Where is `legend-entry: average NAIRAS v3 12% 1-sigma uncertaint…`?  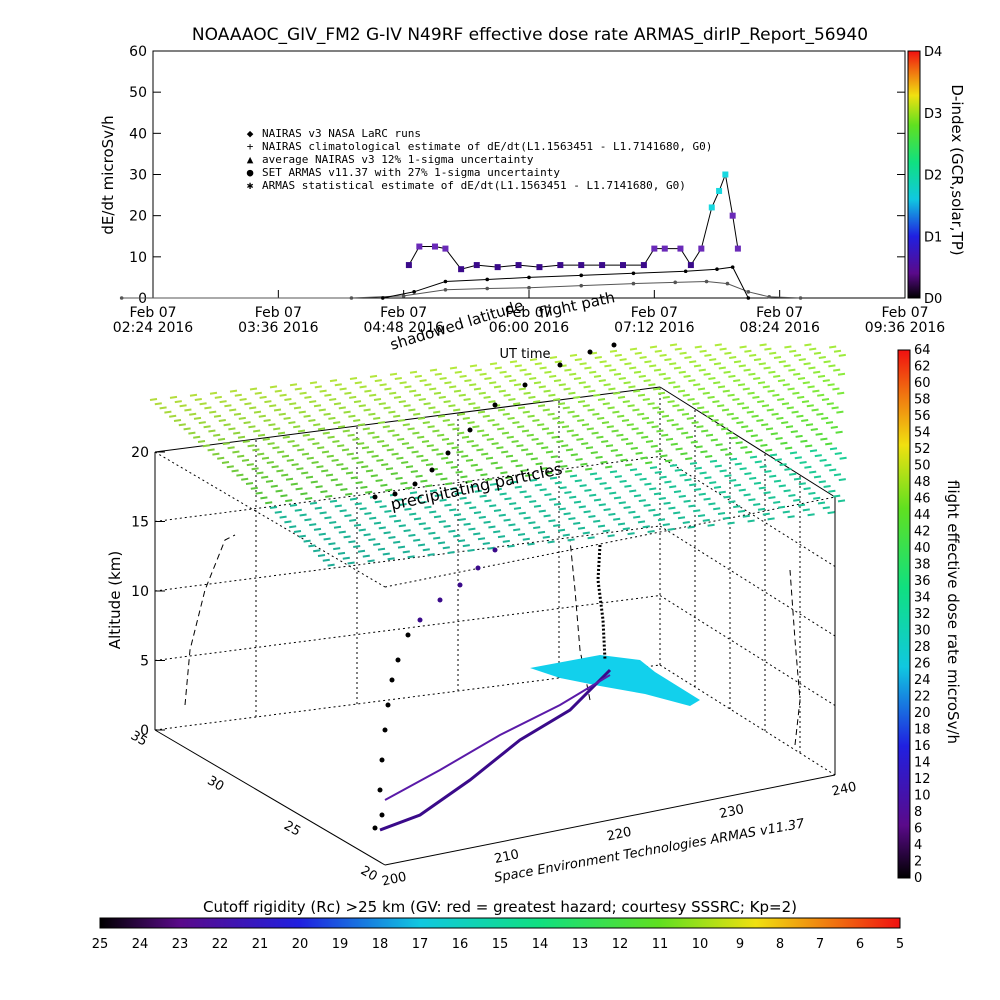 legend-entry: average NAIRAS v3 12% 1-sigma uncertaint… is located at coordinates (398, 159).